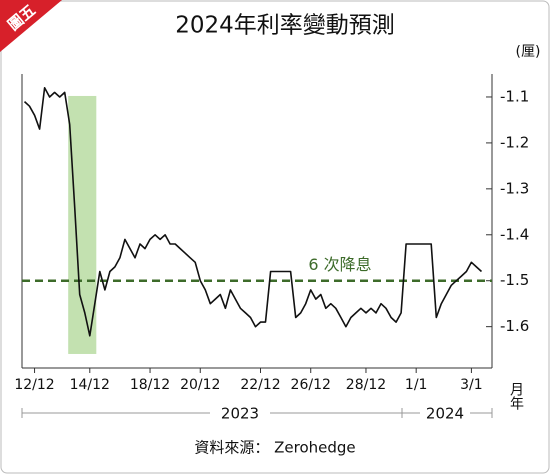 This screenshot has width=550, height=474. I want to click on y-tick-label: -1.6, so click(514, 326).